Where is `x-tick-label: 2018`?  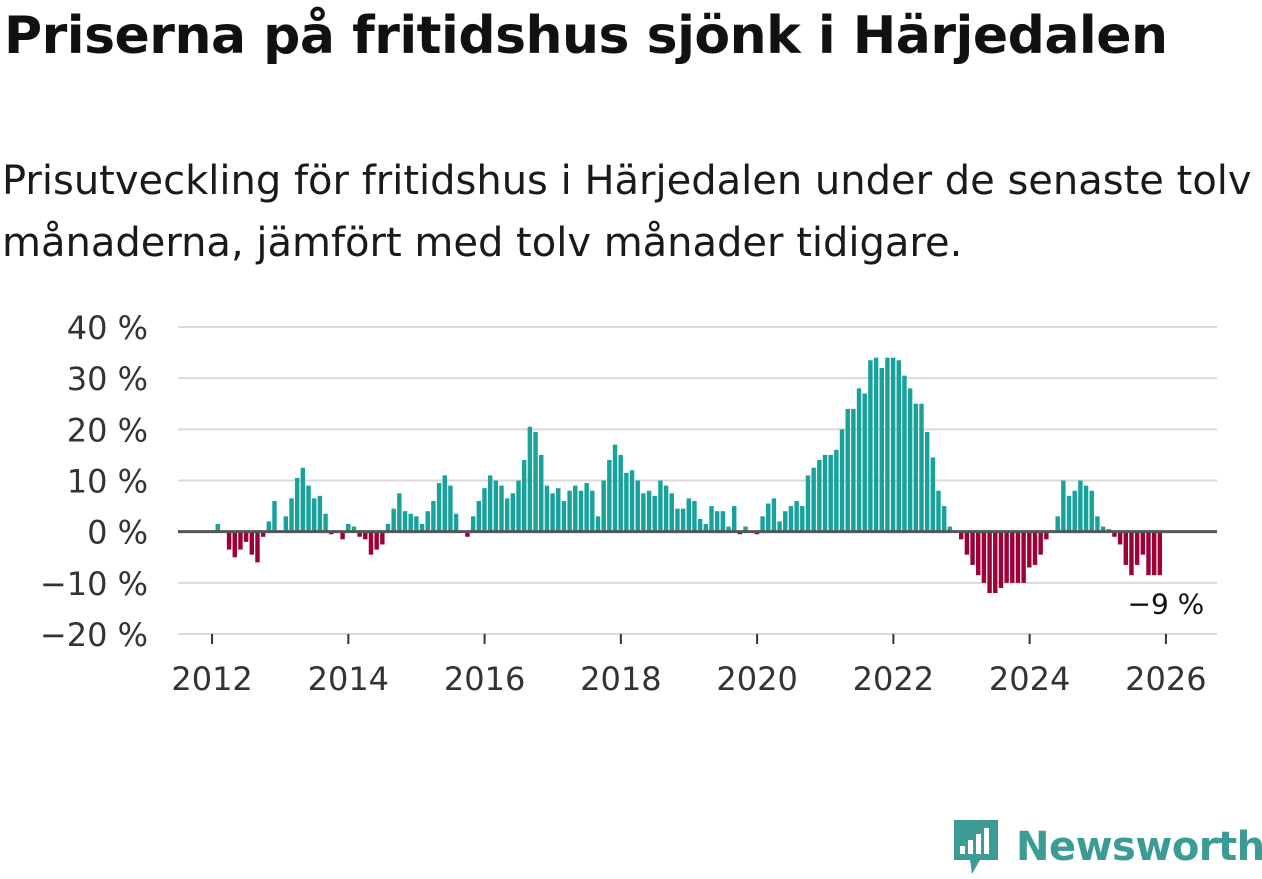
x-tick-label: 2018 is located at coordinates (620, 679).